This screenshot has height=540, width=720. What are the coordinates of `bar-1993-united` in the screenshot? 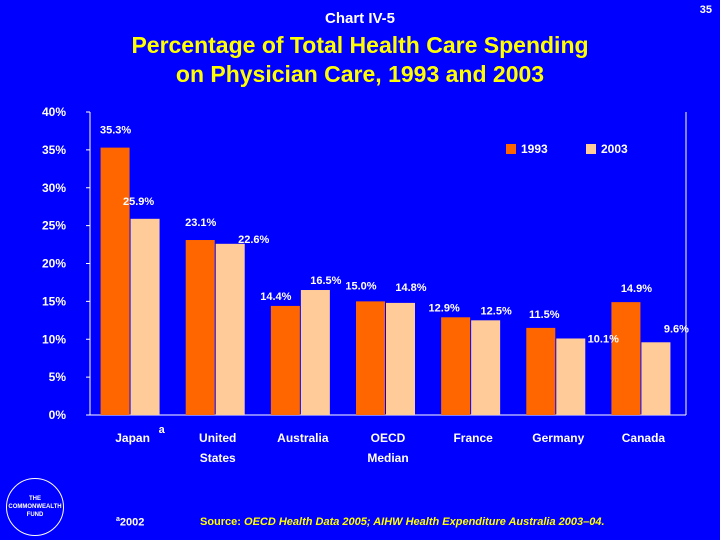 It's located at (200, 327).